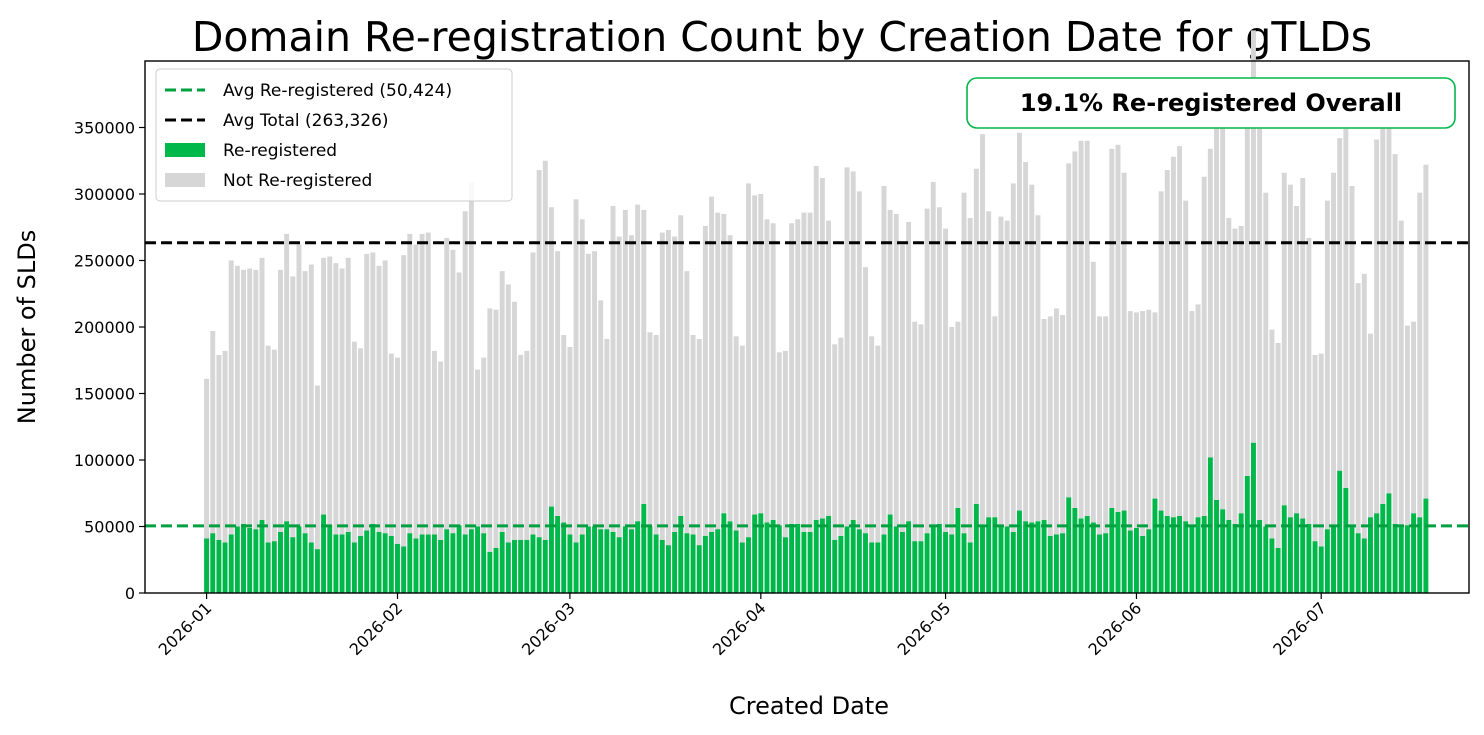 The height and width of the screenshot is (735, 1484). What do you see at coordinates (280, 151) in the screenshot?
I see `legend-item-re-registered-label: Re-registered` at bounding box center [280, 151].